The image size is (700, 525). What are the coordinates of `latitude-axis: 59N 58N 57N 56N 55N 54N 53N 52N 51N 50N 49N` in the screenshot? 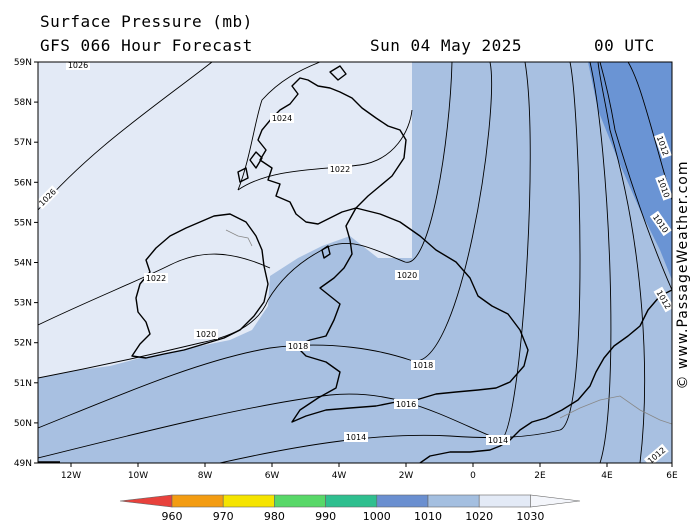 It's located at (26, 263).